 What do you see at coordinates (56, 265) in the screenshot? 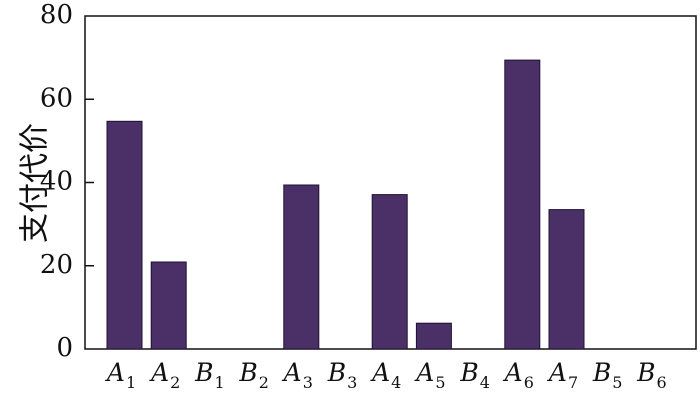
I see `y-tick-label: 20` at bounding box center [56, 265].